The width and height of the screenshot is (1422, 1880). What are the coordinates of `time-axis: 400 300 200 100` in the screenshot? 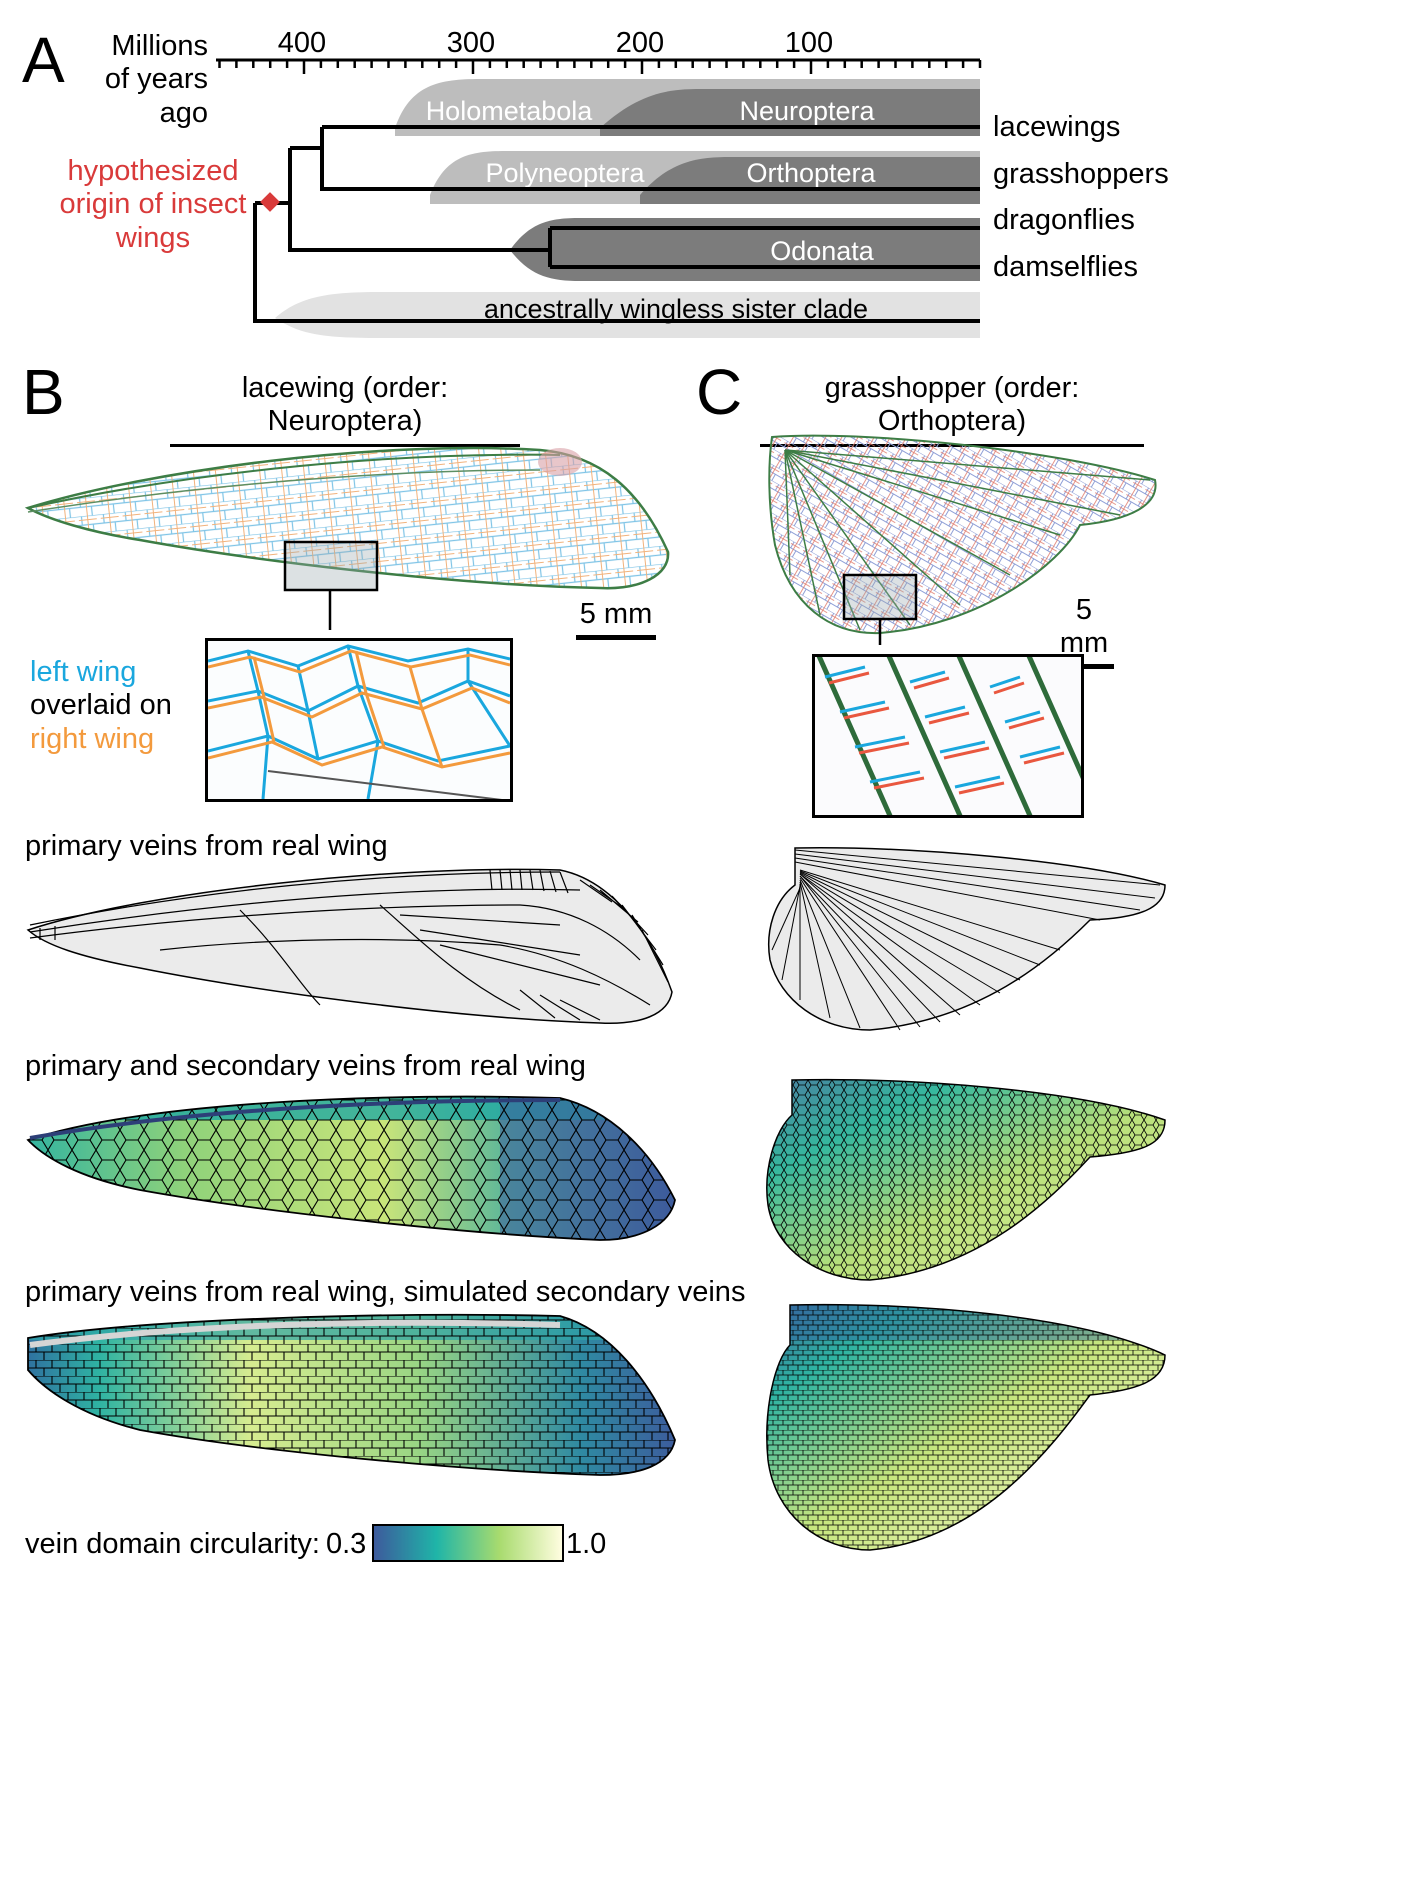 It's located at (599, 50).